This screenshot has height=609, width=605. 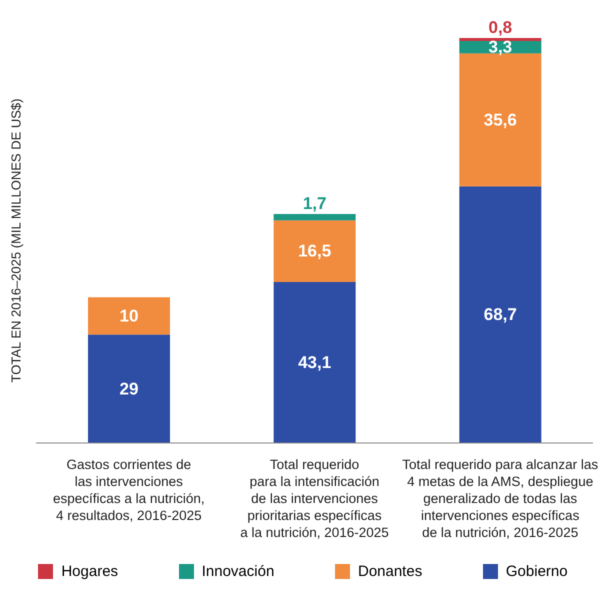 I want to click on legend-label: Innovación, so click(x=238, y=571).